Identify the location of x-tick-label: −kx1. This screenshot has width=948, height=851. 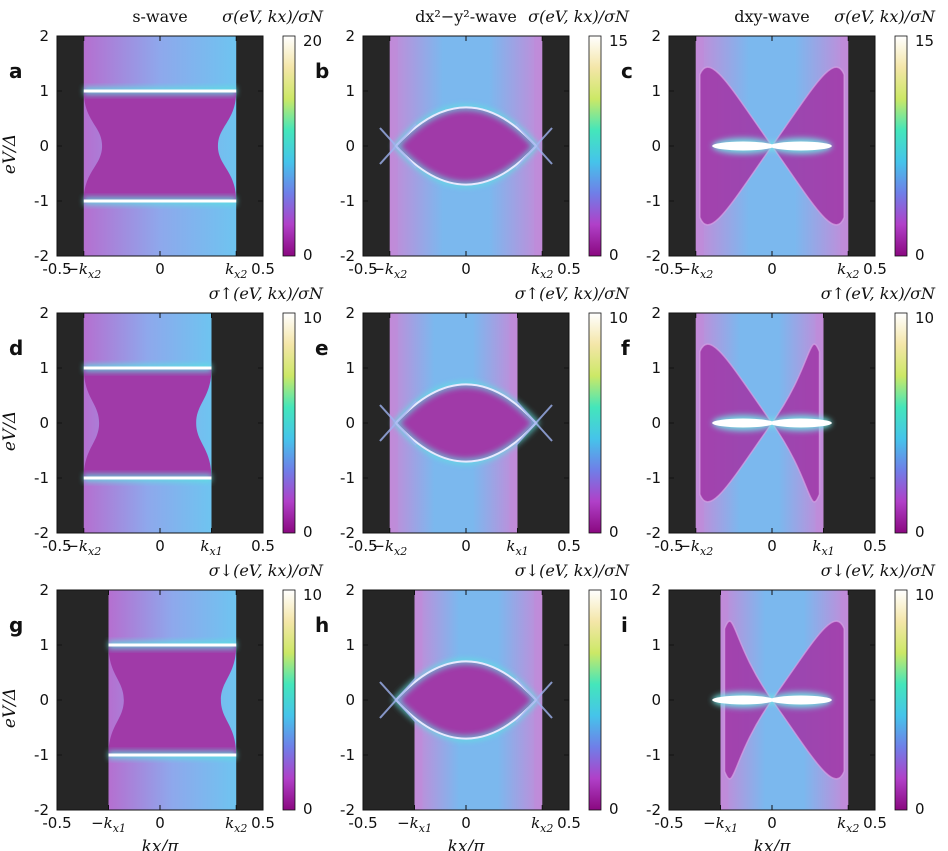
(108, 824).